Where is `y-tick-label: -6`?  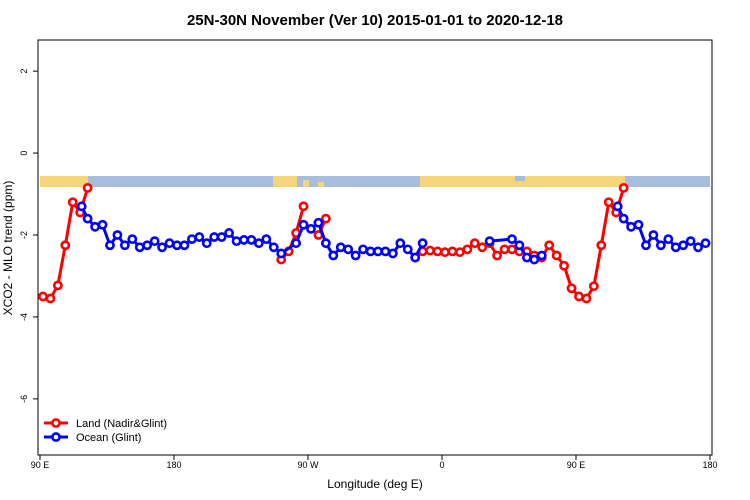 y-tick-label: -6 is located at coordinates (24, 399).